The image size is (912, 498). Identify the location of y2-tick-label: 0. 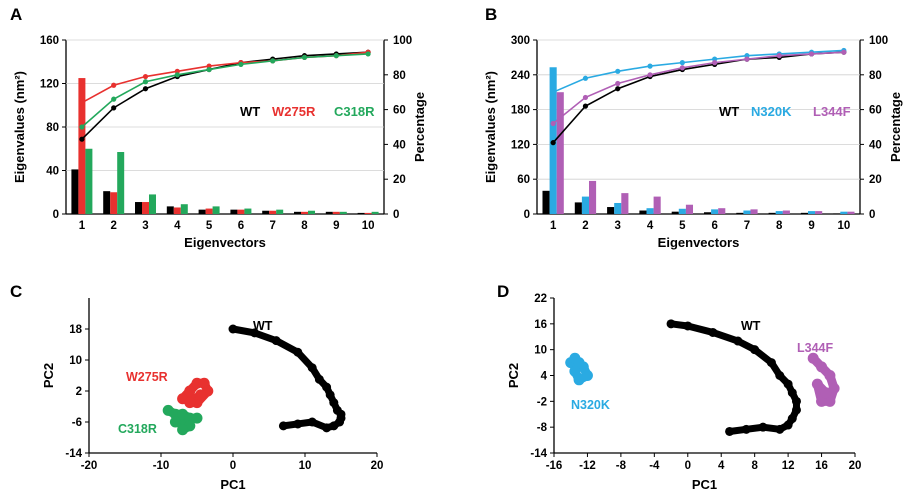
(396, 215).